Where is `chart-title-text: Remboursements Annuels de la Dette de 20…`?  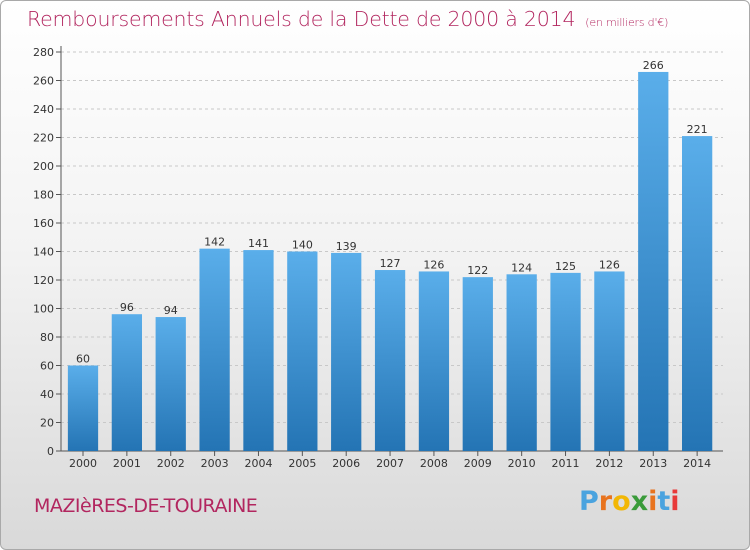
chart-title-text: Remboursements Annuels de la Dette de 20… is located at coordinates (301, 19).